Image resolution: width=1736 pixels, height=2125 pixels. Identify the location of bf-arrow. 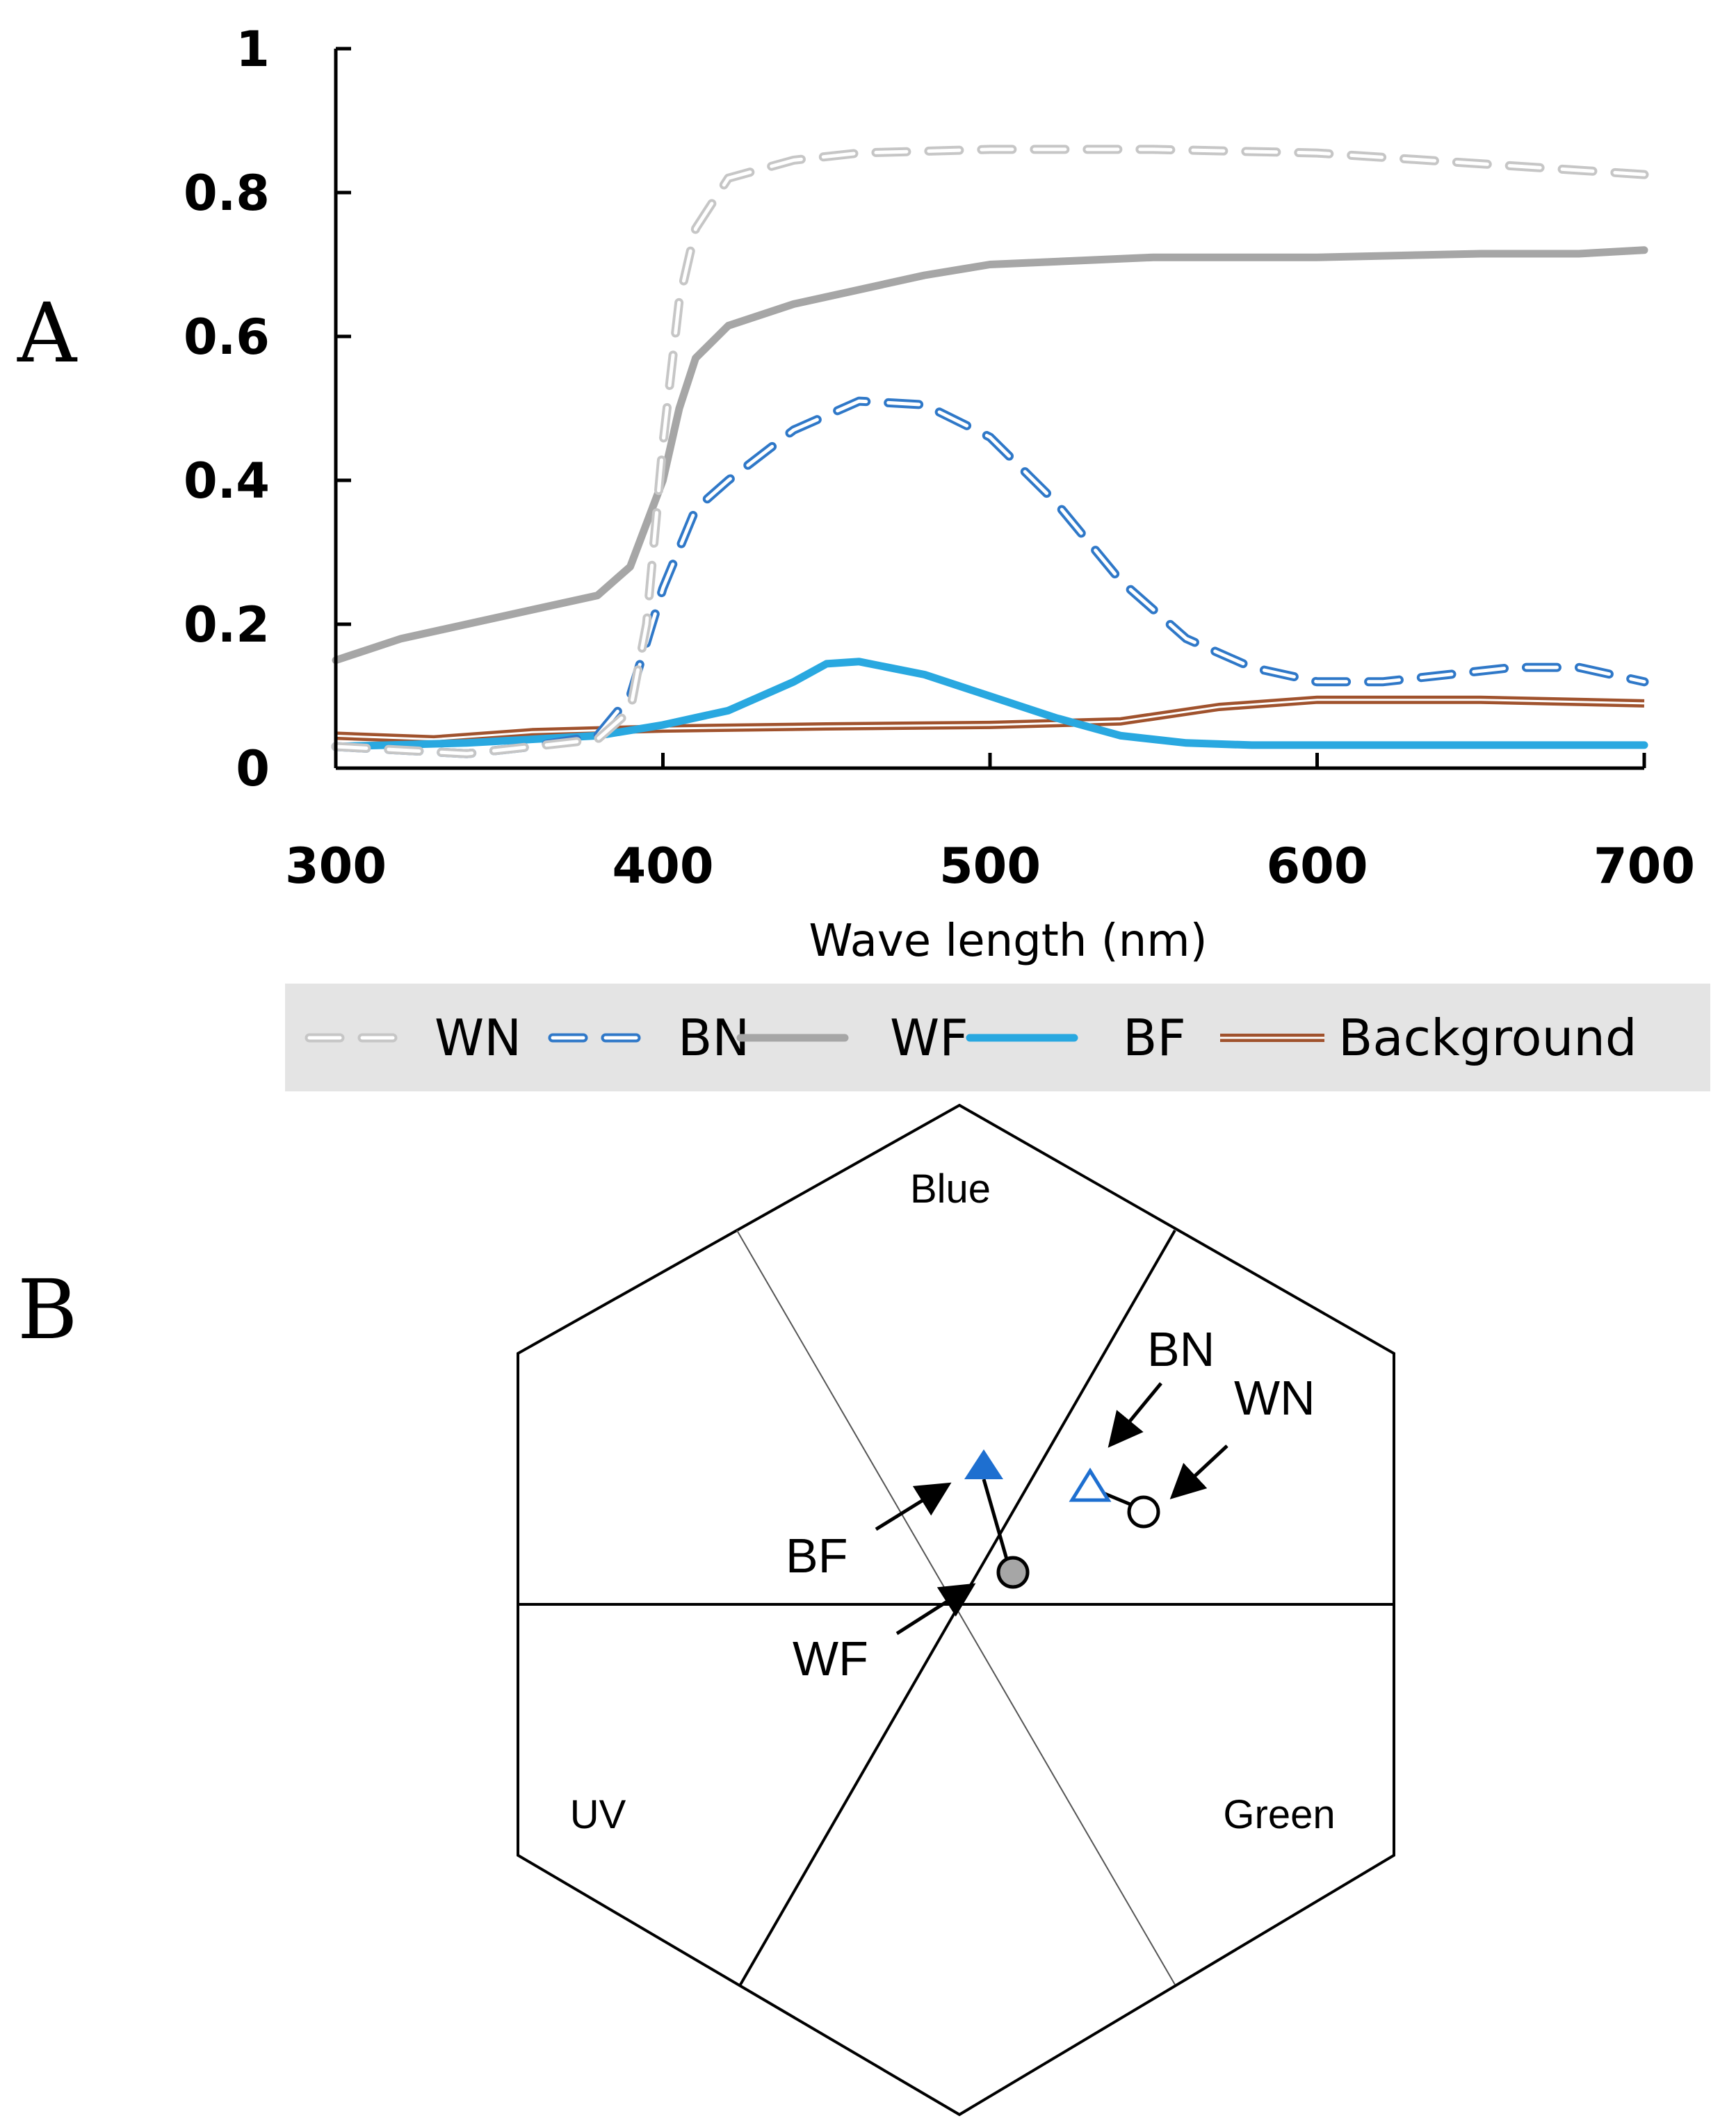
(913, 1506).